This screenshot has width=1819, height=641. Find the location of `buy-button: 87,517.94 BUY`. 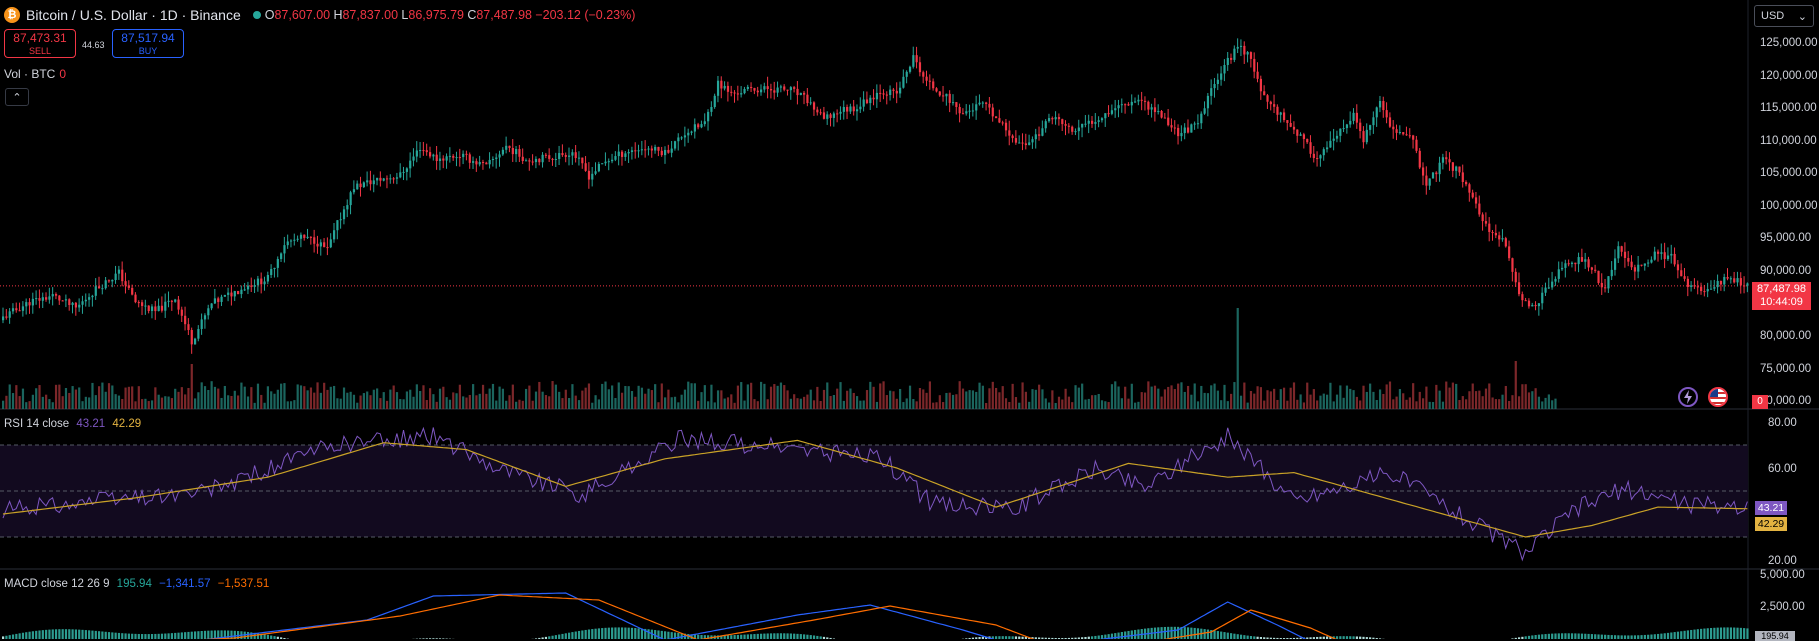

buy-button: 87,517.94 BUY is located at coordinates (148, 43).